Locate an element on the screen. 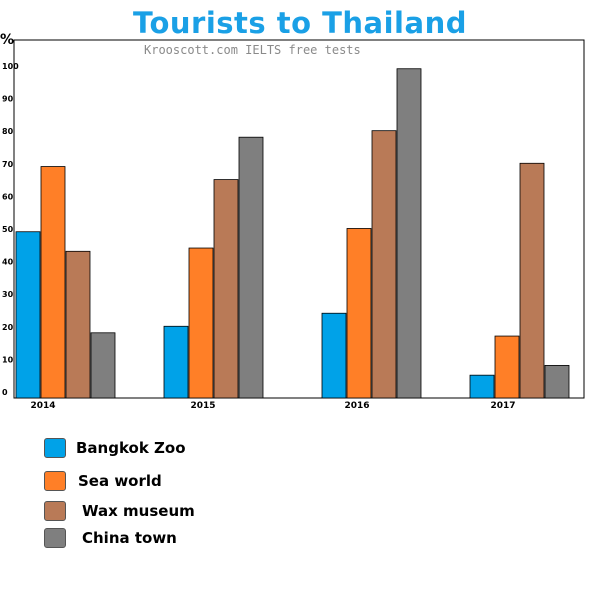 The height and width of the screenshot is (591, 600). y-tick-label: 60 is located at coordinates (8, 196).